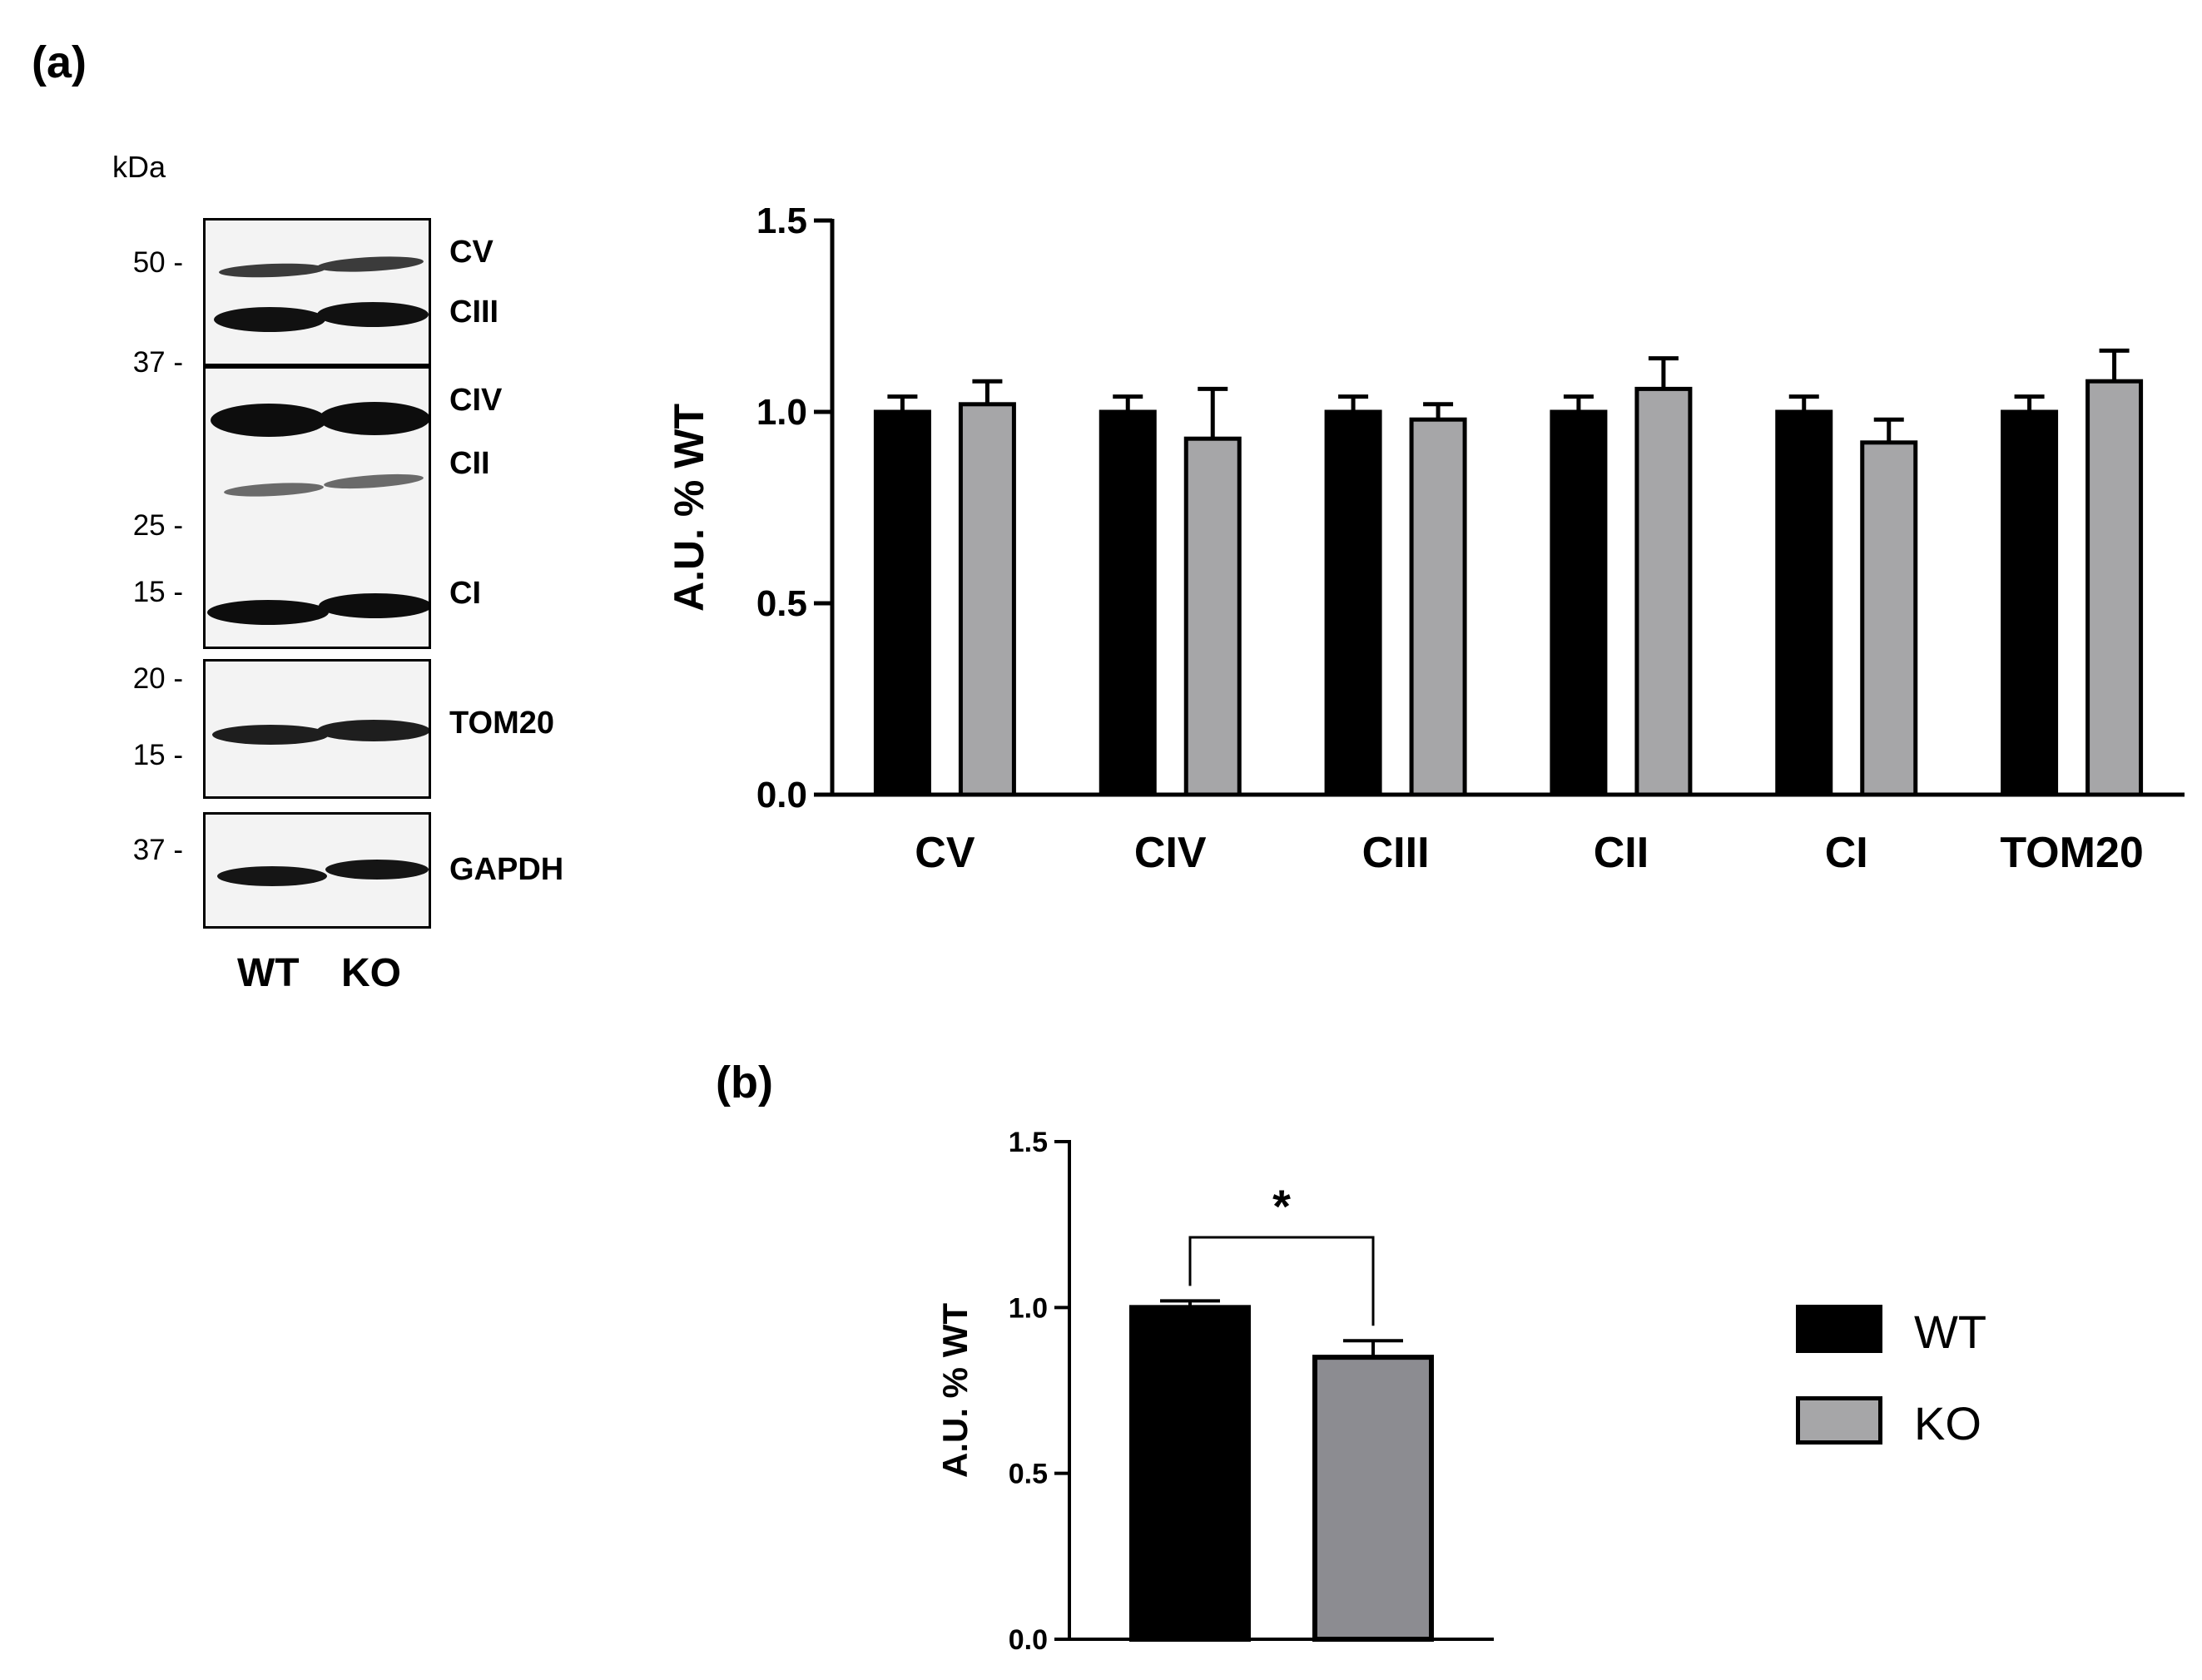 The width and height of the screenshot is (2202, 1680). What do you see at coordinates (781, 221) in the screenshot?
I see `chart-a-y-tick-label: 1.5` at bounding box center [781, 221].